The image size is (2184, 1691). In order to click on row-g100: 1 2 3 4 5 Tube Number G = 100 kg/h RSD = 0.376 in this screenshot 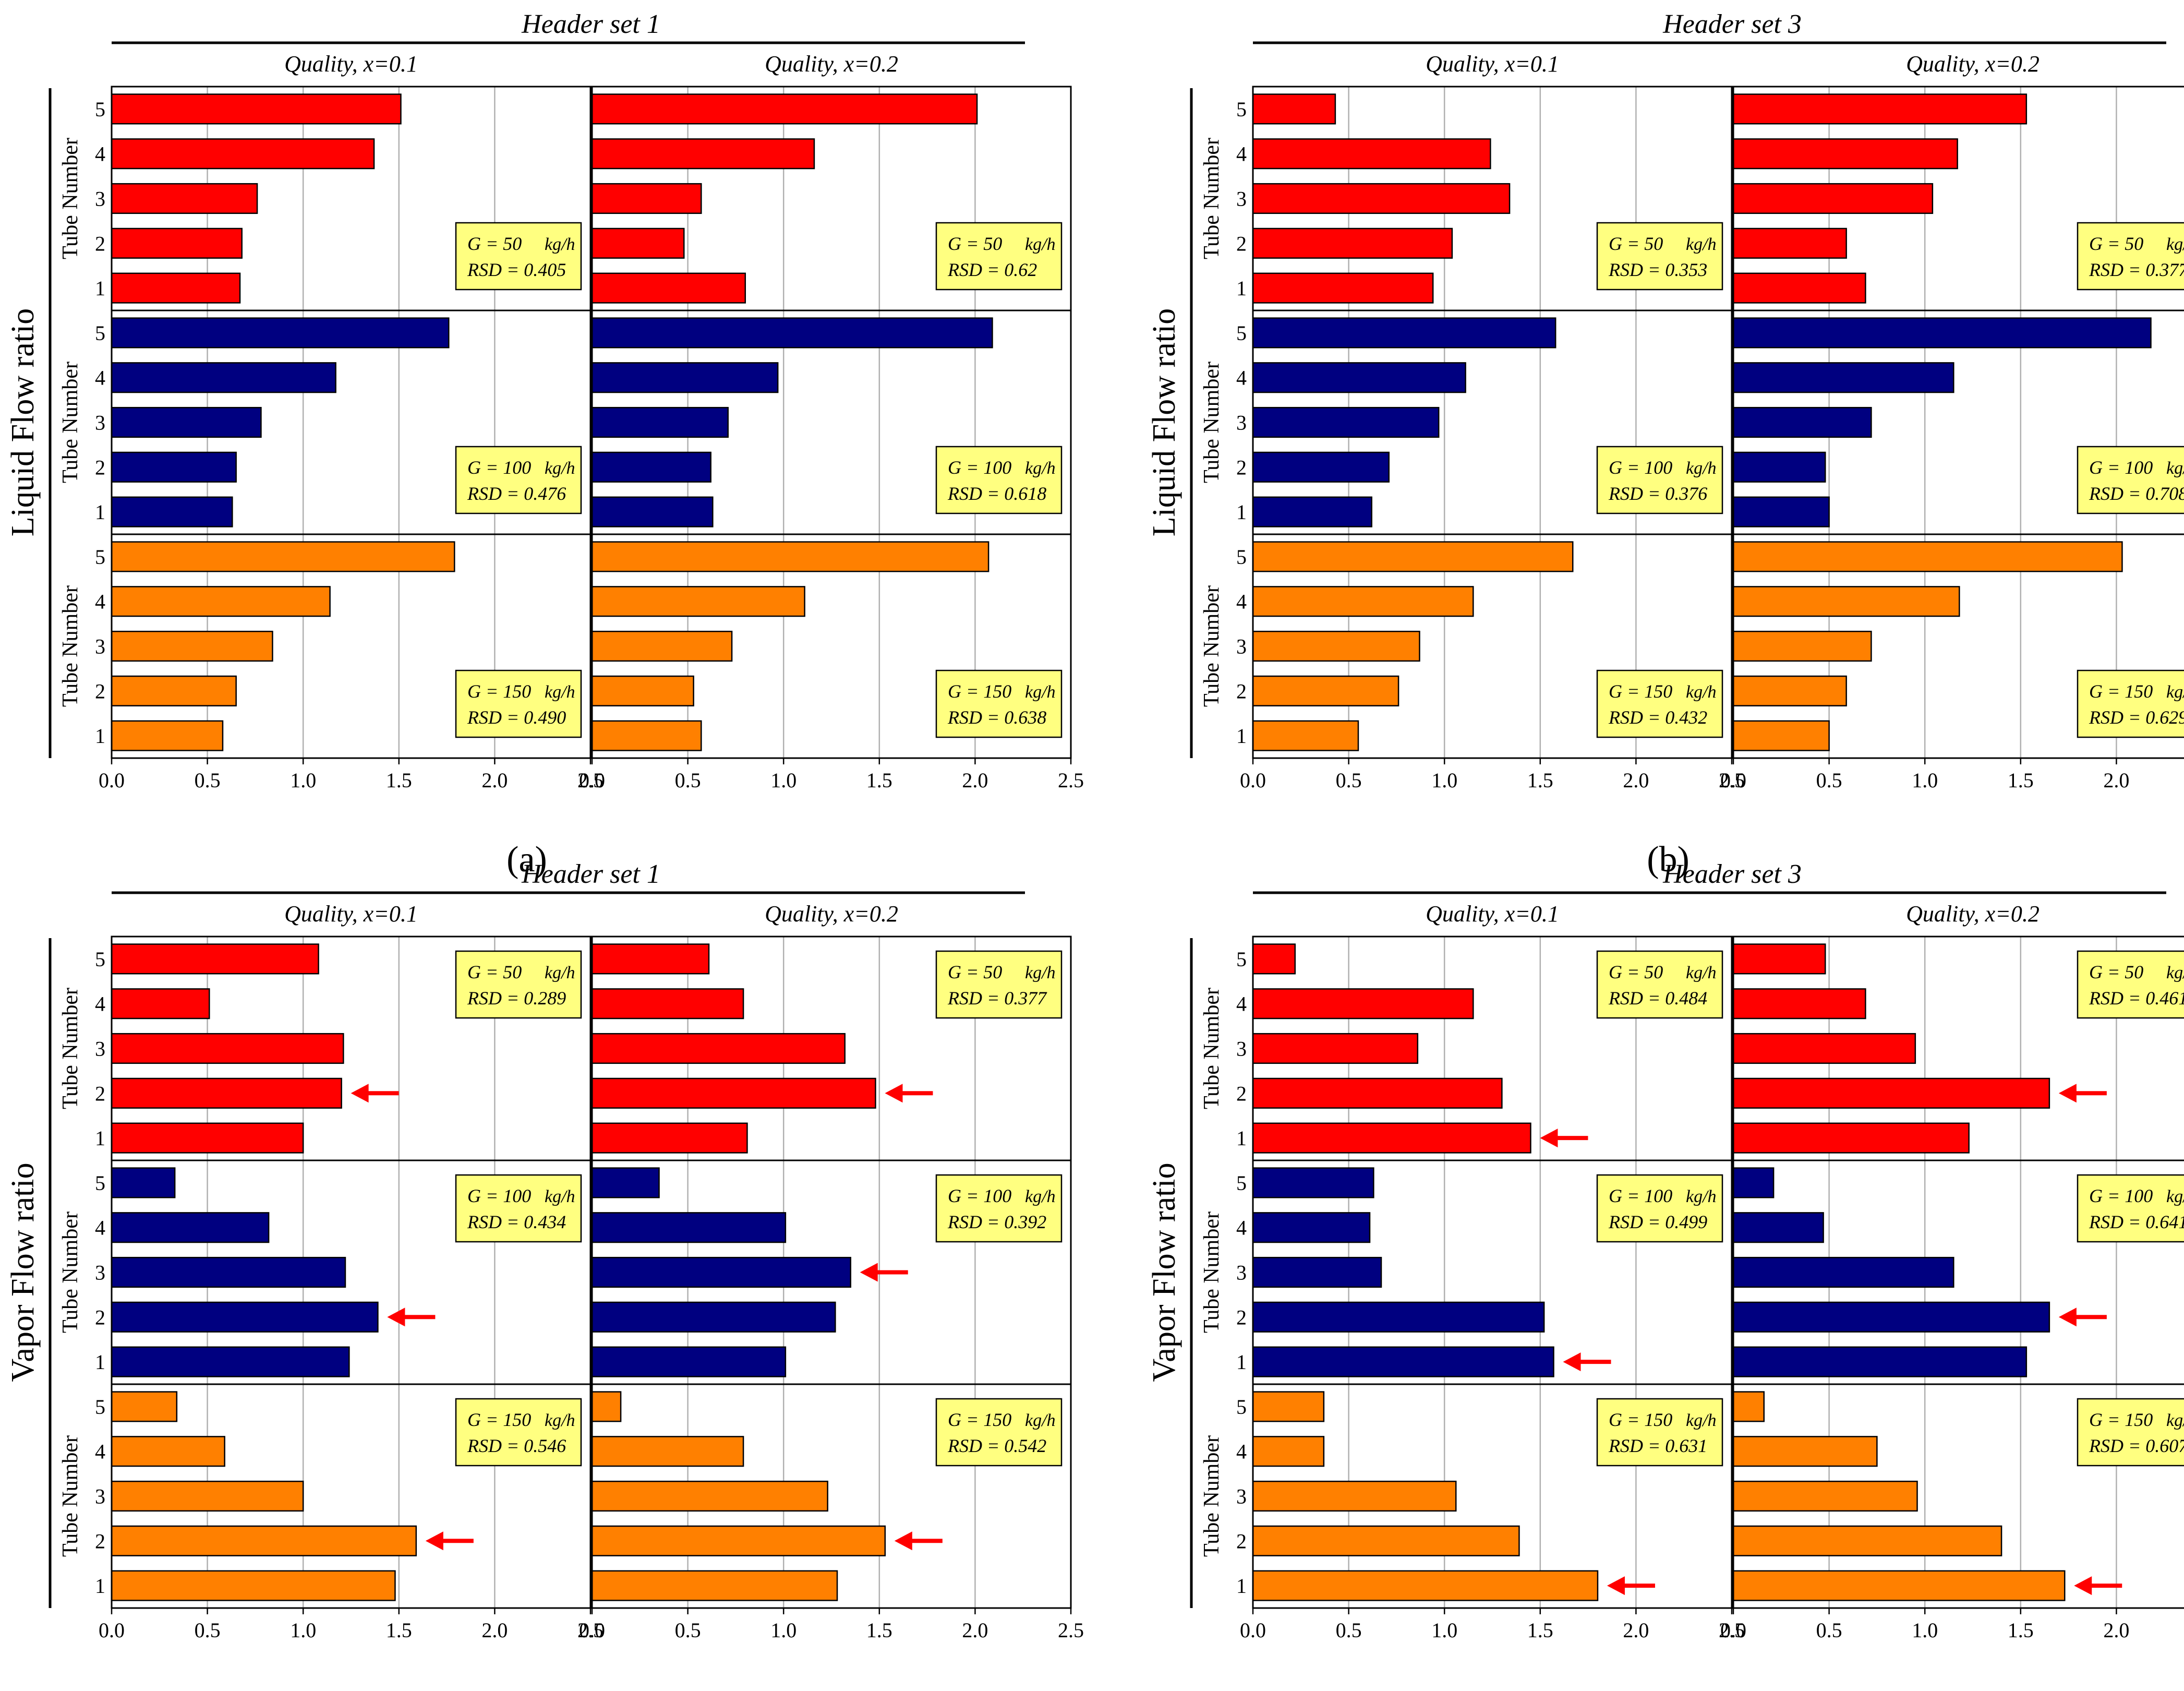, I will do `click(1466, 422)`.